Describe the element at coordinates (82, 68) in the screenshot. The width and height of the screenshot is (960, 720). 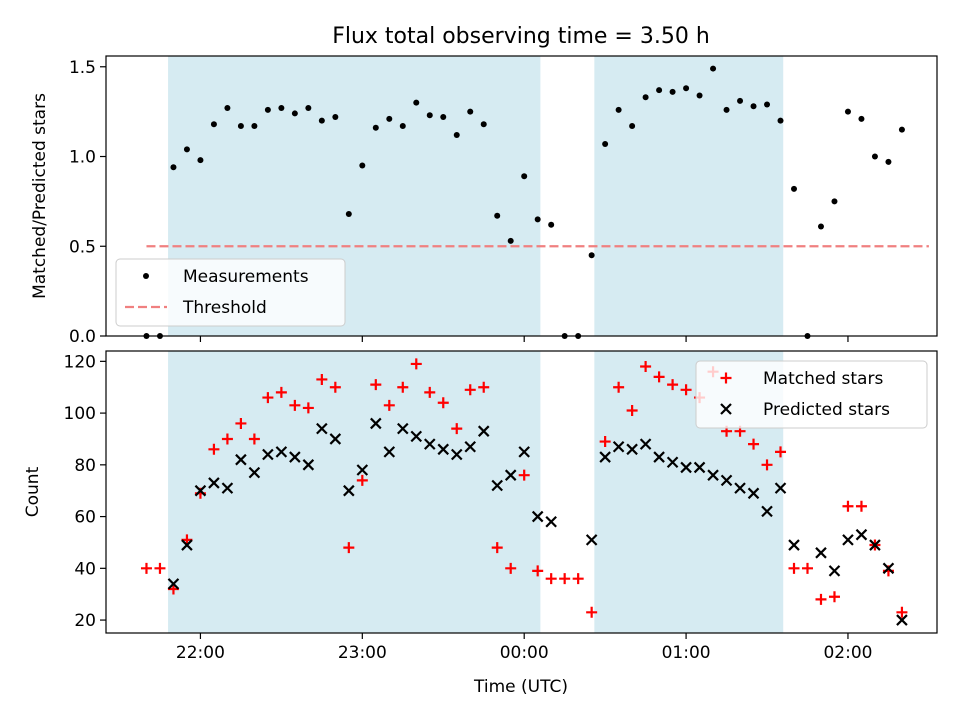
I see `y-tick-label: 1.5` at that location.